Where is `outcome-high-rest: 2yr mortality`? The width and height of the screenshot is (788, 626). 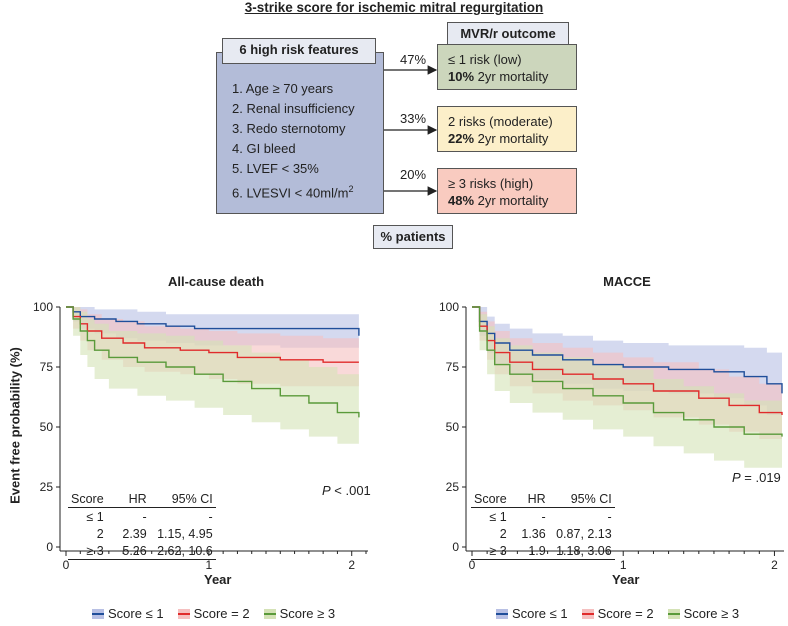 outcome-high-rest: 2yr mortality is located at coordinates (511, 200).